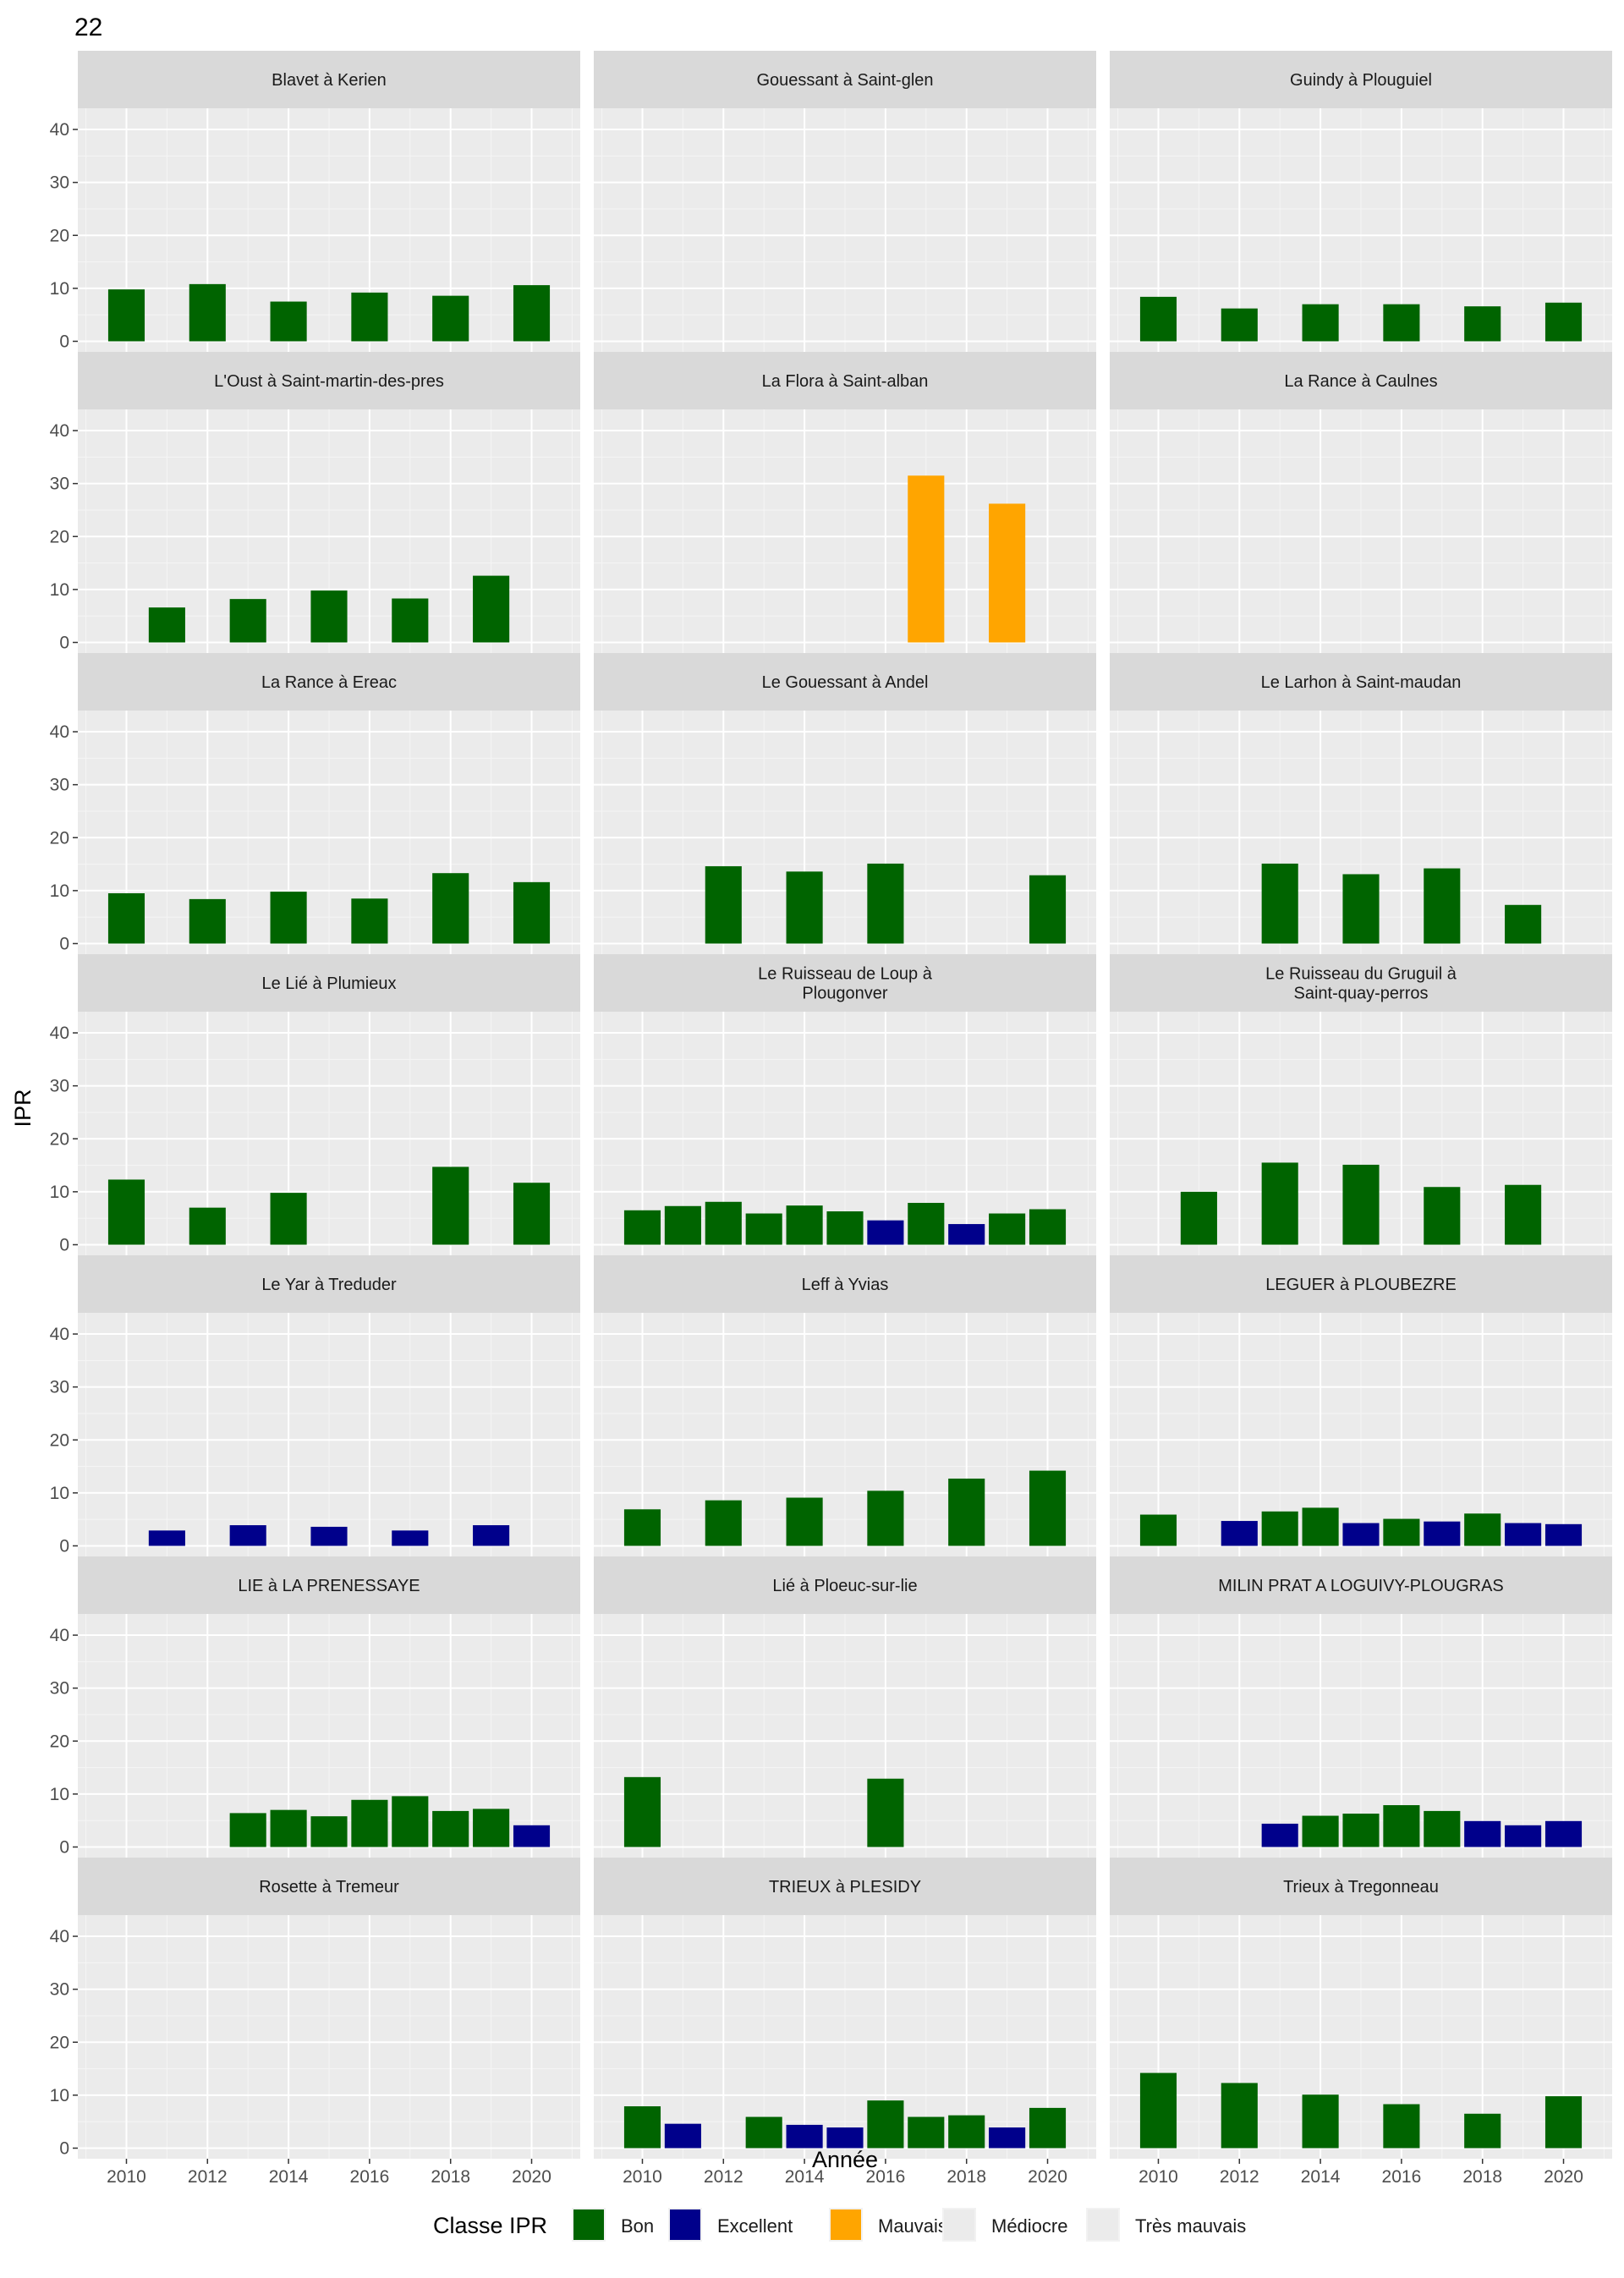 The image size is (1624, 2278). Describe the element at coordinates (60, 1636) in the screenshot. I see `y-tick-label: 40` at that location.